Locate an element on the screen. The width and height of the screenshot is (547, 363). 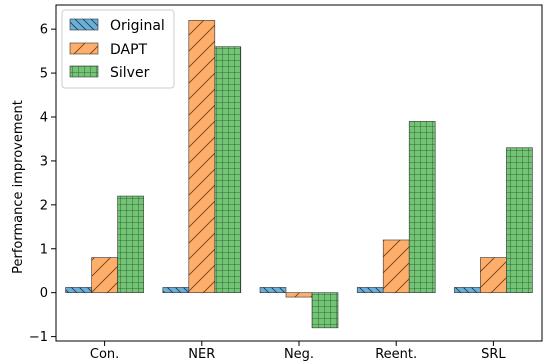
y-axis: −1 0 1 2 3 4 5 6 is located at coordinates (42, 184).